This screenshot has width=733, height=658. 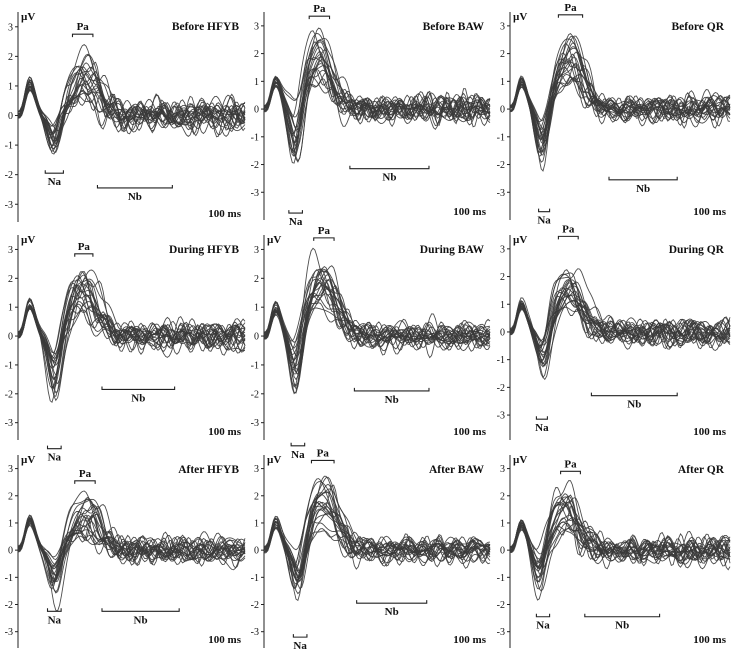 I want to click on panel-title: During BAW, so click(x=452, y=250).